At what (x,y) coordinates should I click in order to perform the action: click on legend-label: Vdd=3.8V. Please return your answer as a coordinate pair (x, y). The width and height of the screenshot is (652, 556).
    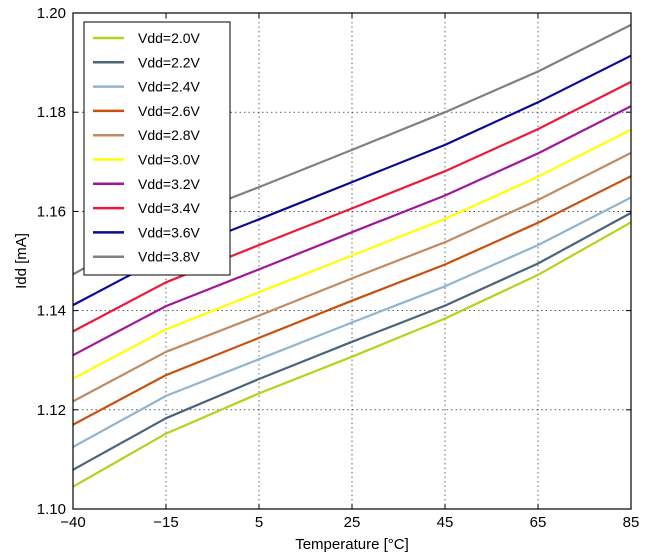
    Looking at the image, I should click on (169, 257).